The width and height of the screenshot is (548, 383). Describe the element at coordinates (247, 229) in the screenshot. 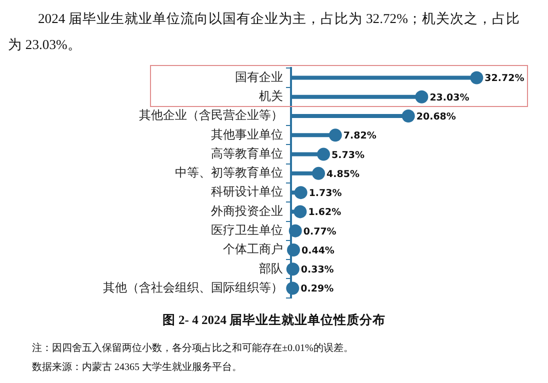

I see `y-tick-label: 医疗卫生单位` at that location.